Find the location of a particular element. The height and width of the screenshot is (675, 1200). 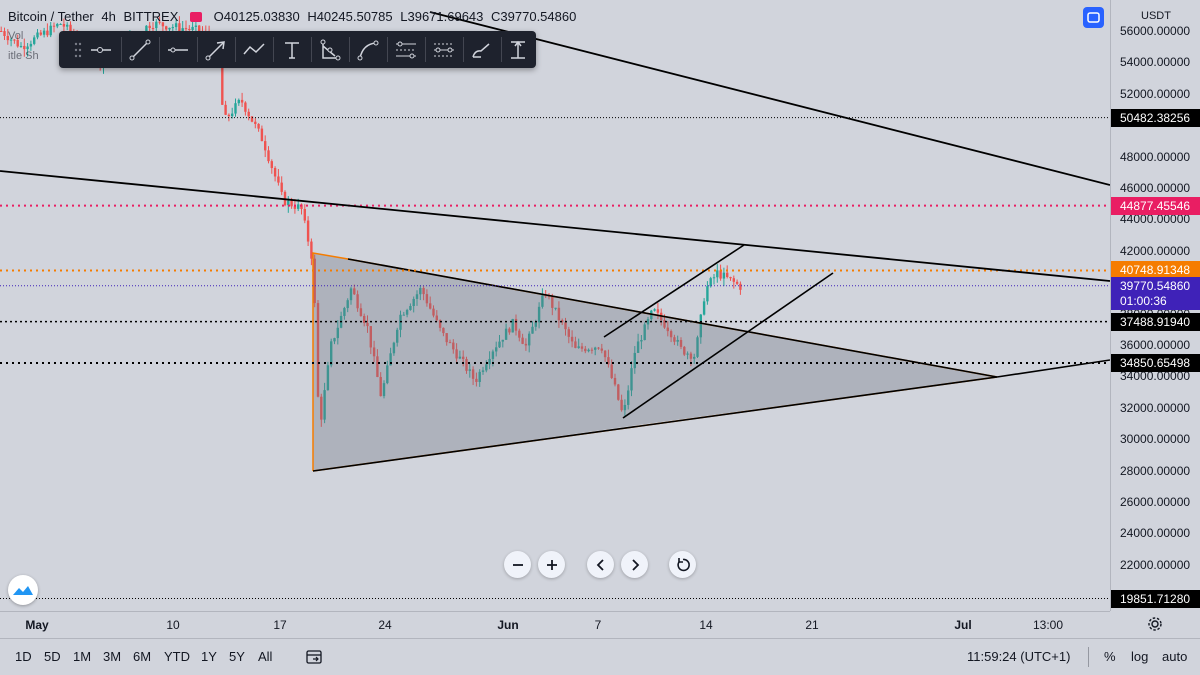

triangle-apex-extension is located at coordinates (1053, 368).